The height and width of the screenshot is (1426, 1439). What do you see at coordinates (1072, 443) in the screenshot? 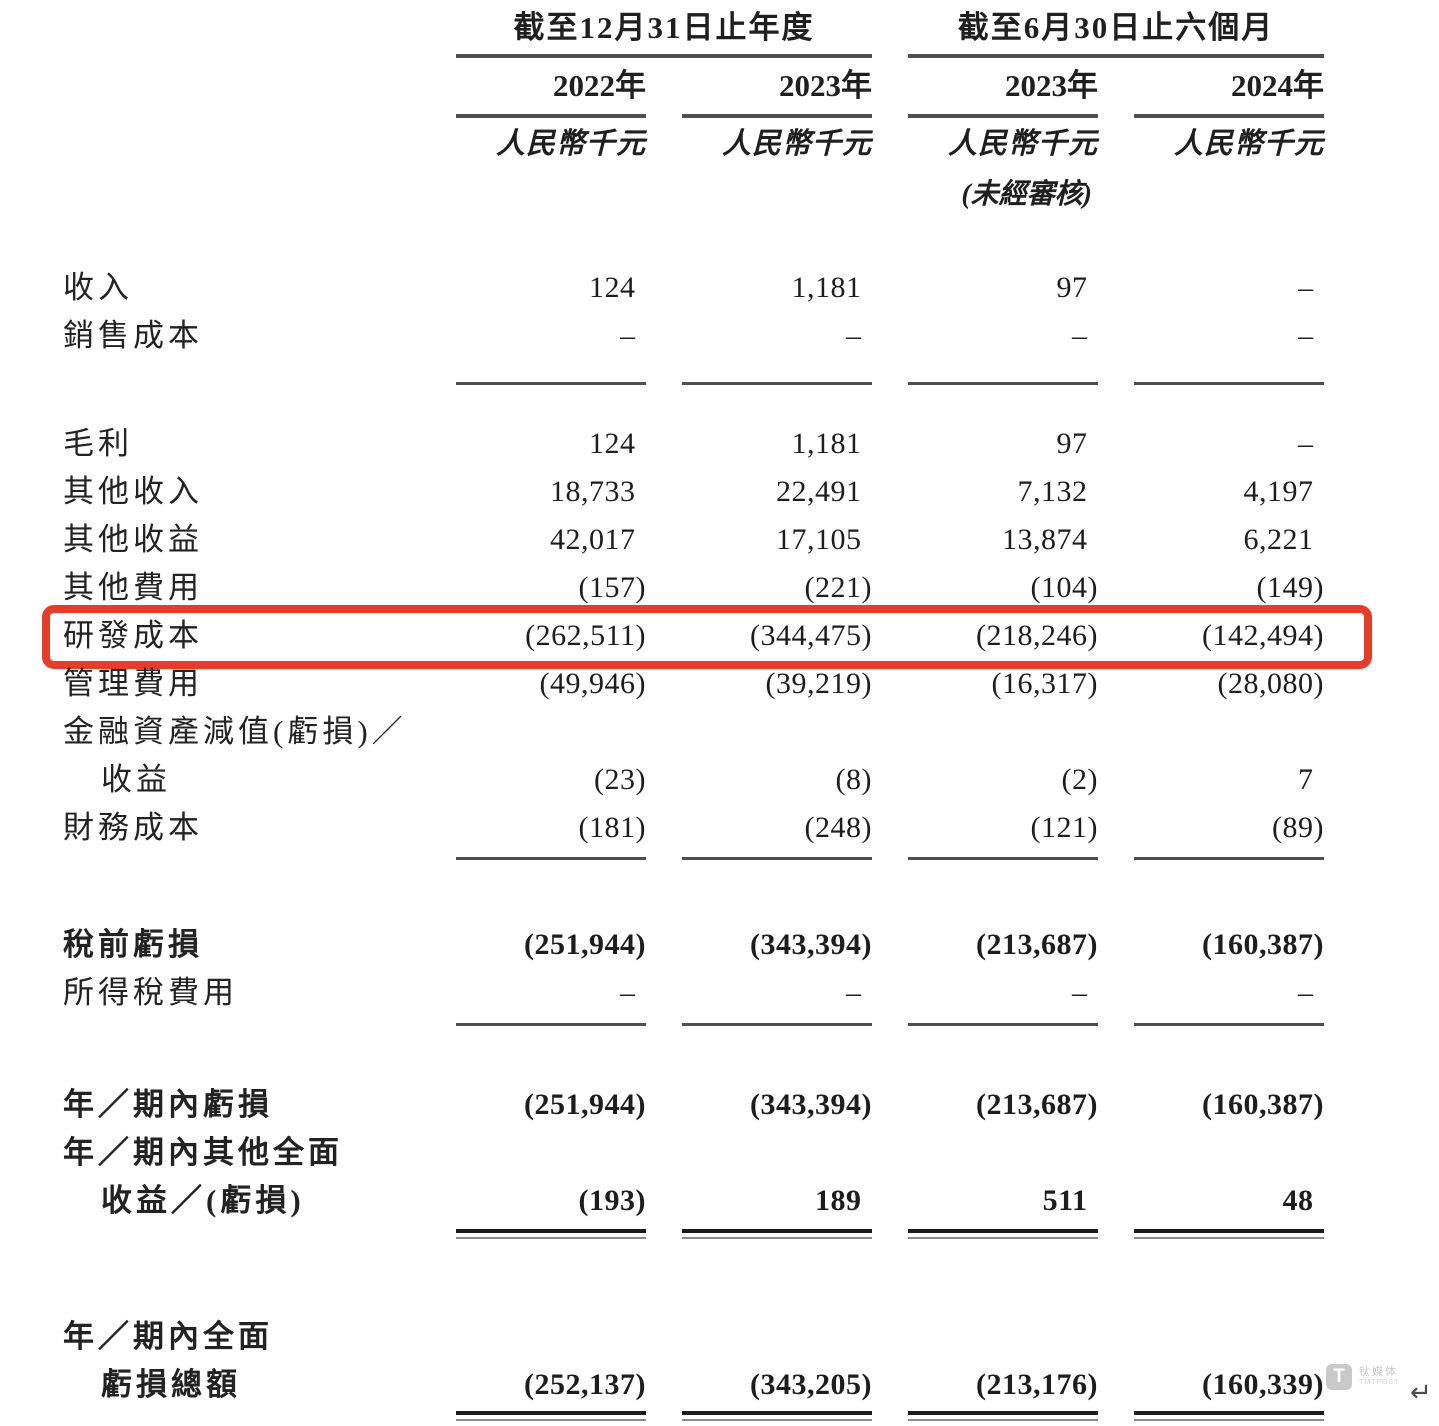
I see `value-cell: 97)` at bounding box center [1072, 443].